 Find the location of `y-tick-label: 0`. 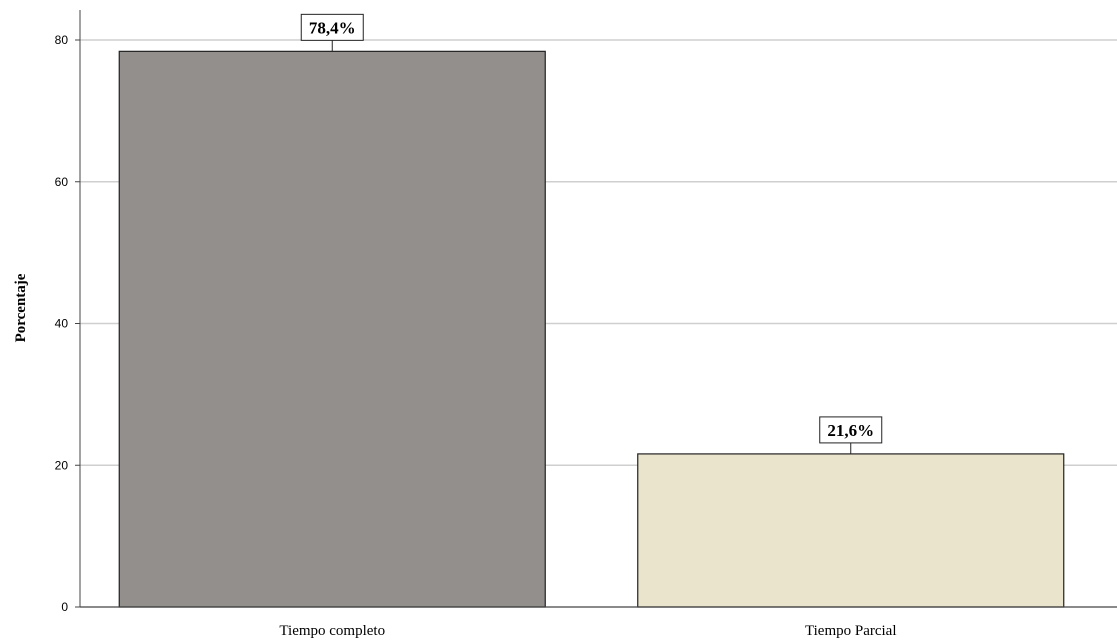

y-tick-label: 0 is located at coordinates (64, 607).